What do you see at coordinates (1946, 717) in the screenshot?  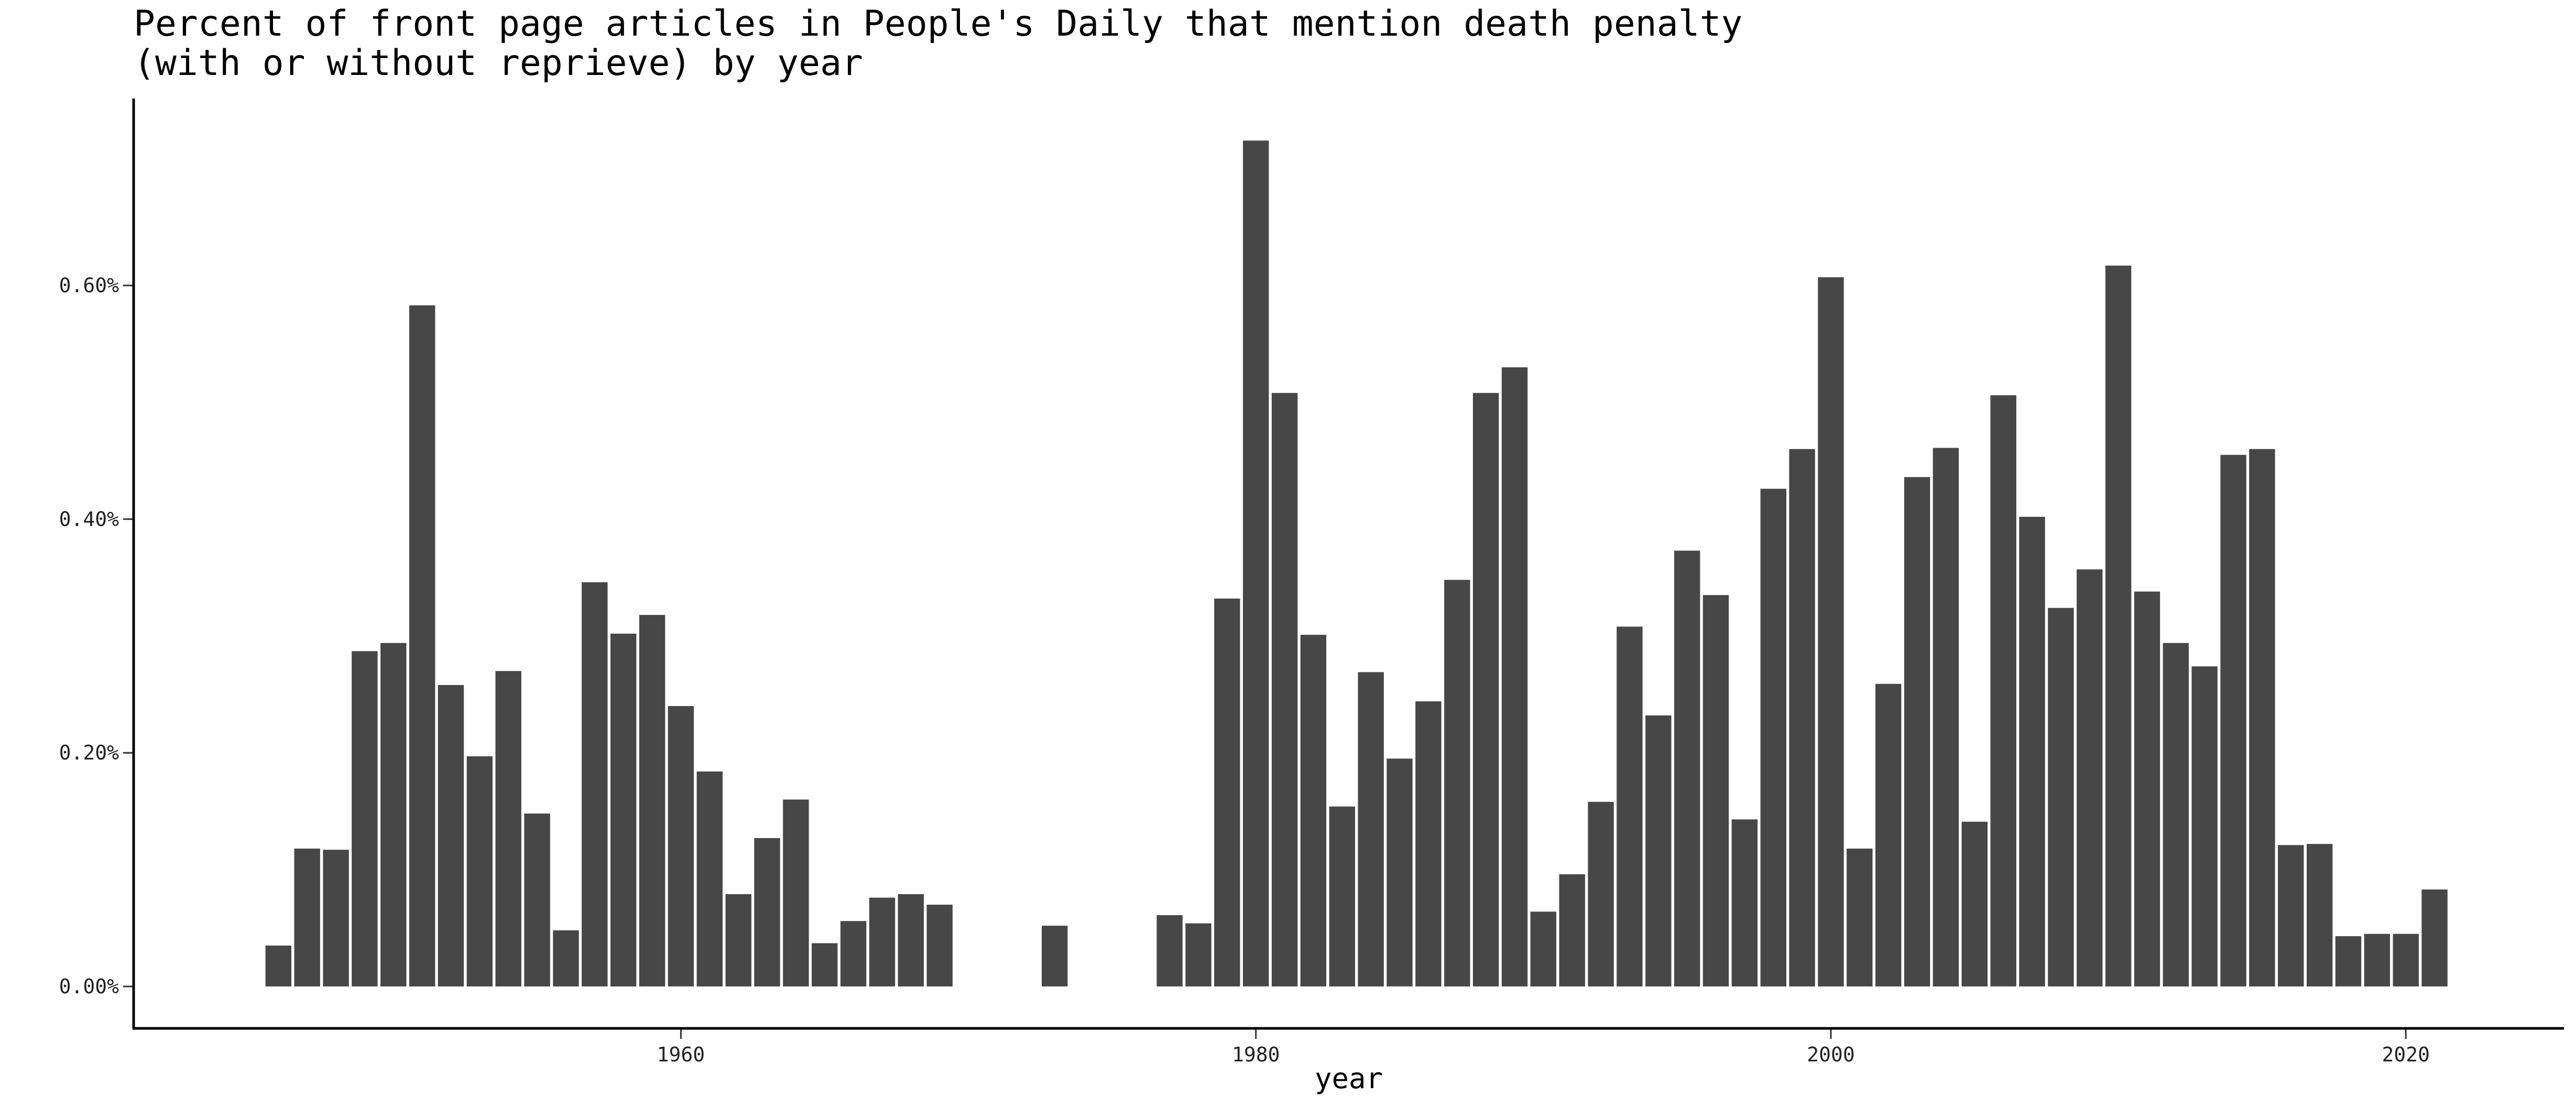 I see `bar-2004` at bounding box center [1946, 717].